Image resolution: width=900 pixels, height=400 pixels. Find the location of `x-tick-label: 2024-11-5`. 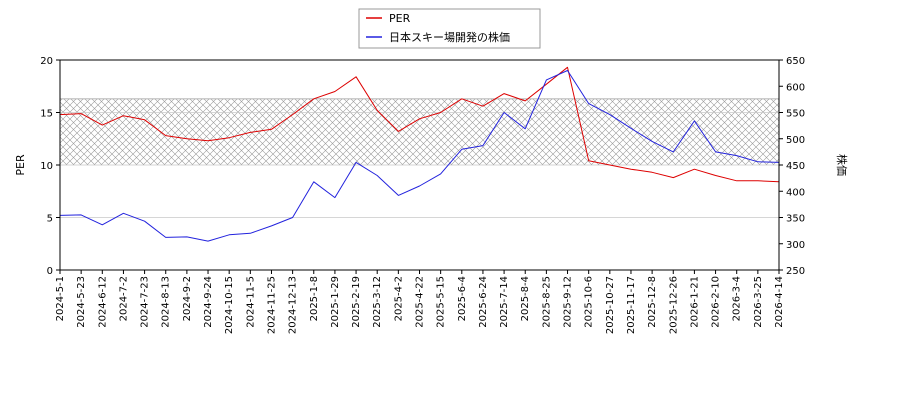

x-tick-label: 2024-11-5 is located at coordinates (250, 302).